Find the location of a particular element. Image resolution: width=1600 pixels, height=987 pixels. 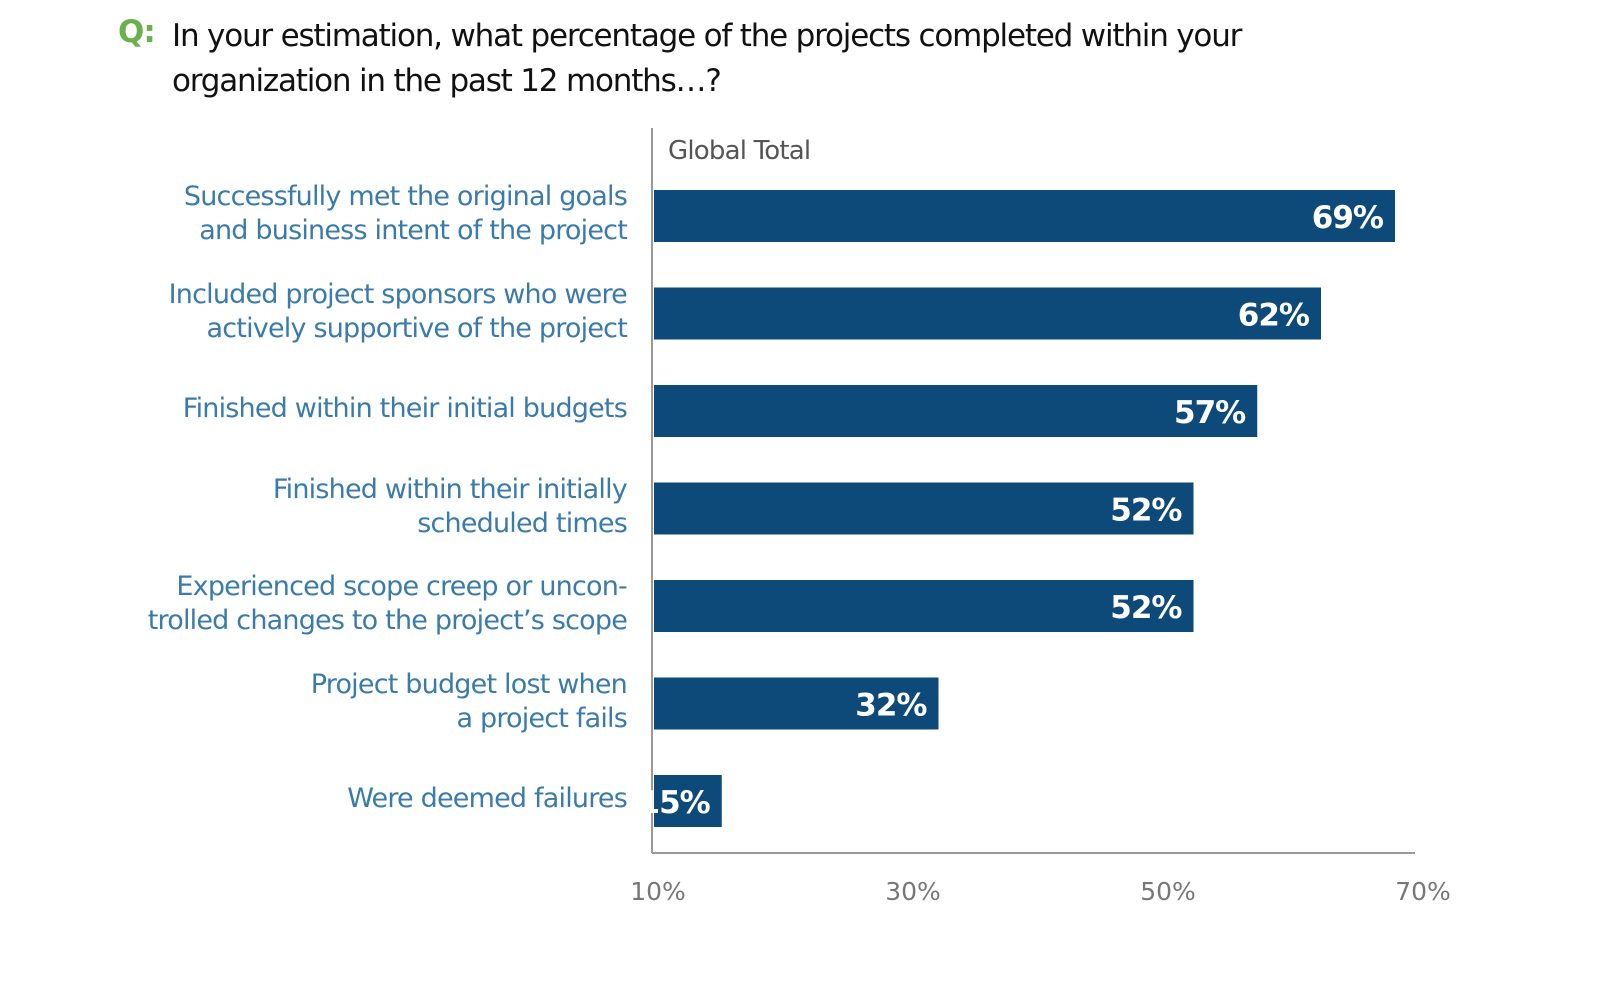

category-label: Project budget lost when a project fails is located at coordinates (469, 702).